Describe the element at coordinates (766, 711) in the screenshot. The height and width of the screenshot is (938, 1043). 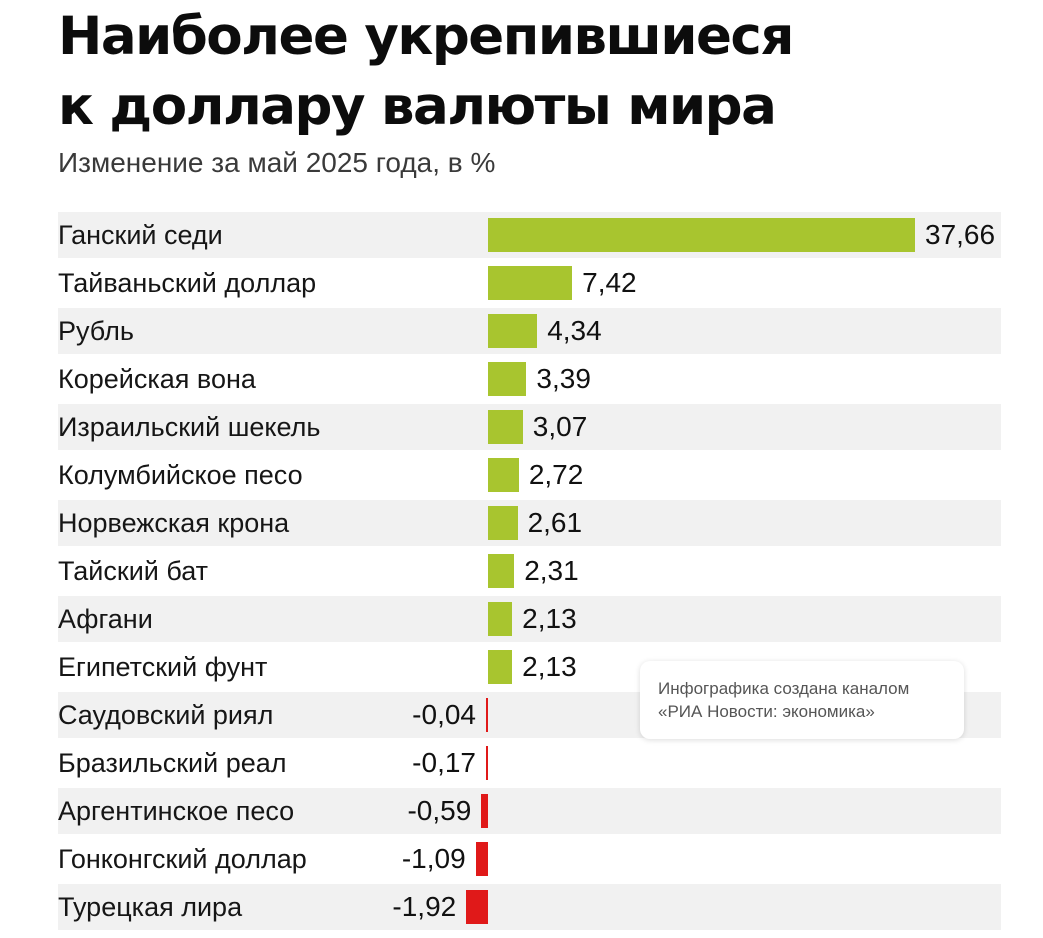
I see `attribution-line2: «РИА Новости: экономика»` at that location.